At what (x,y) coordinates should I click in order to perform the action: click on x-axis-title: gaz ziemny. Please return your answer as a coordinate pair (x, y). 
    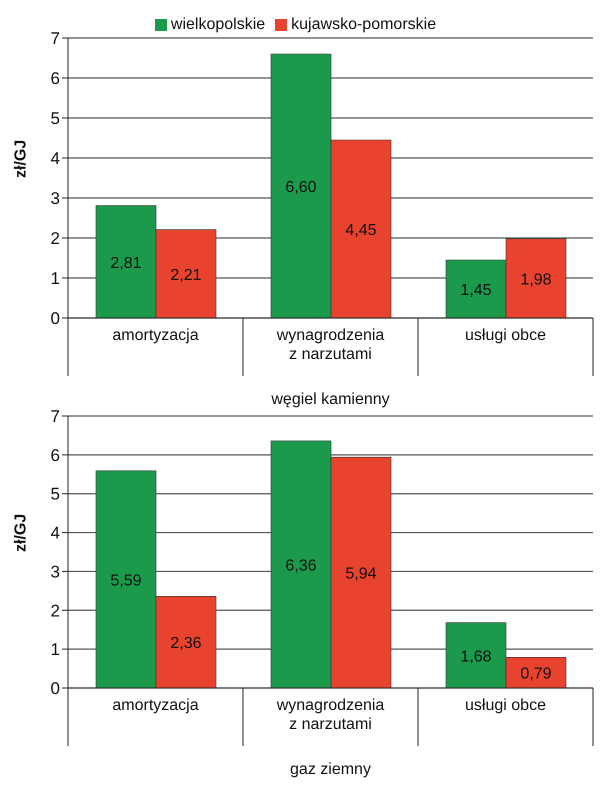
    Looking at the image, I should click on (330, 769).